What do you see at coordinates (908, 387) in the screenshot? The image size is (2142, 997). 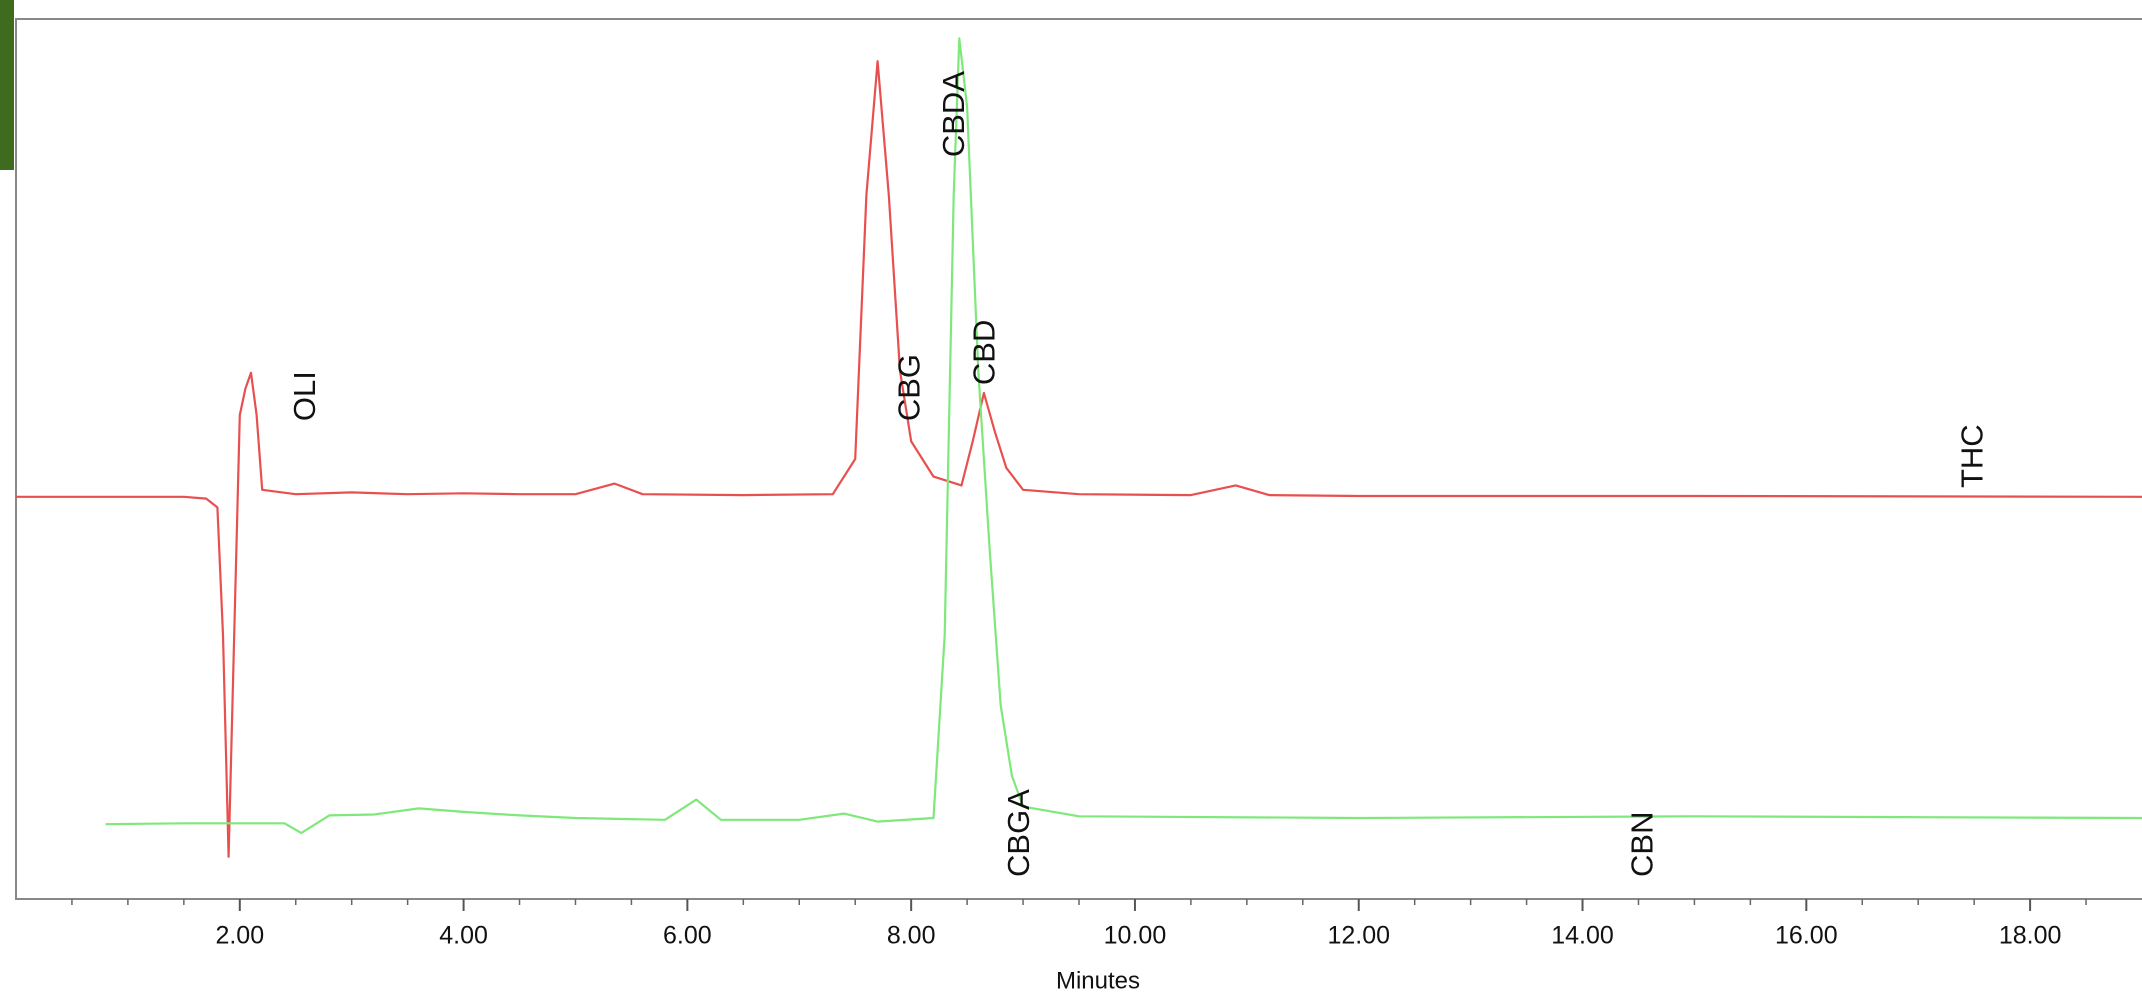 I see `peak-label: CBG` at bounding box center [908, 387].